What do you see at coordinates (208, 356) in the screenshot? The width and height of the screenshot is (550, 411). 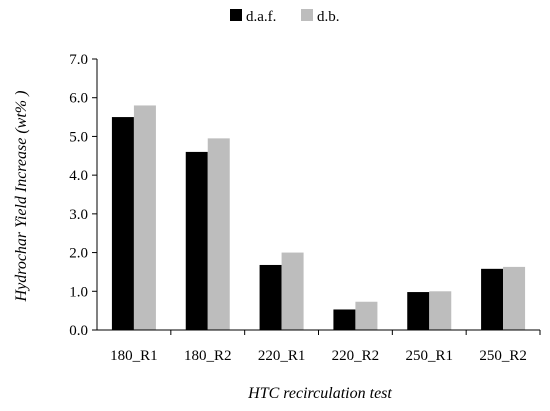 I see `x-tick-label: 180_R2` at bounding box center [208, 356].